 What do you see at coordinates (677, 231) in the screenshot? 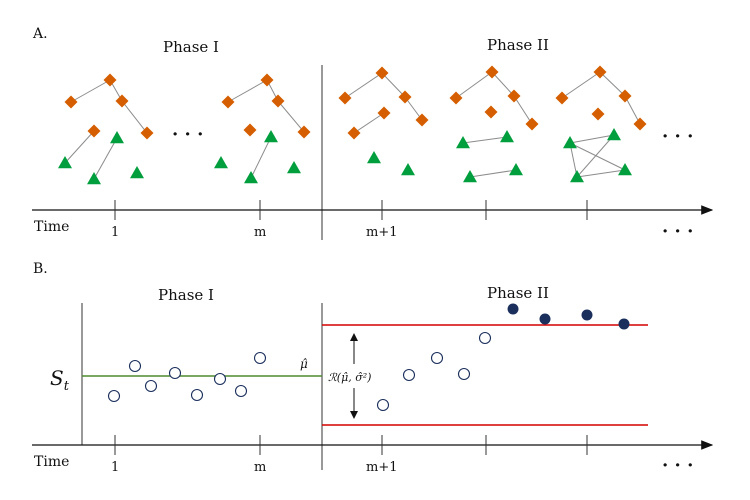
I see `panel-a-ellipsis-axis: · · ·` at bounding box center [677, 231].